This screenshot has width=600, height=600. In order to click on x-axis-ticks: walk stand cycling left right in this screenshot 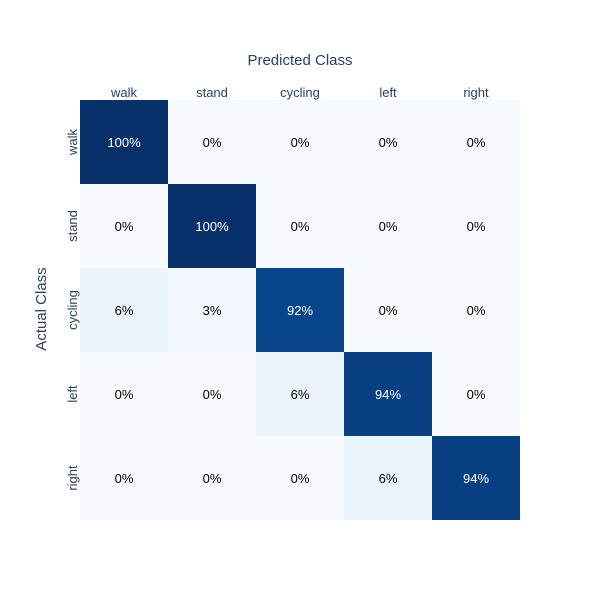, I will do `click(299, 92)`.